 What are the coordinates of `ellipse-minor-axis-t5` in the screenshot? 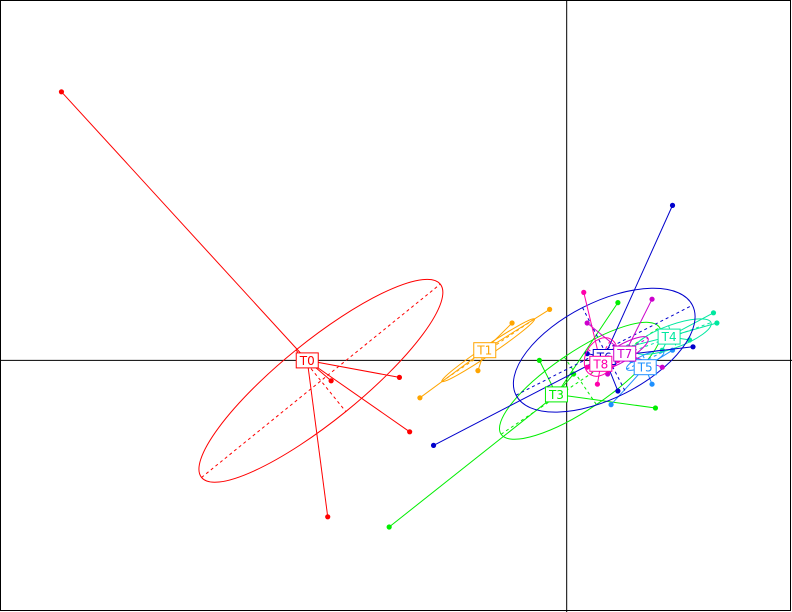 It's located at (645, 360).